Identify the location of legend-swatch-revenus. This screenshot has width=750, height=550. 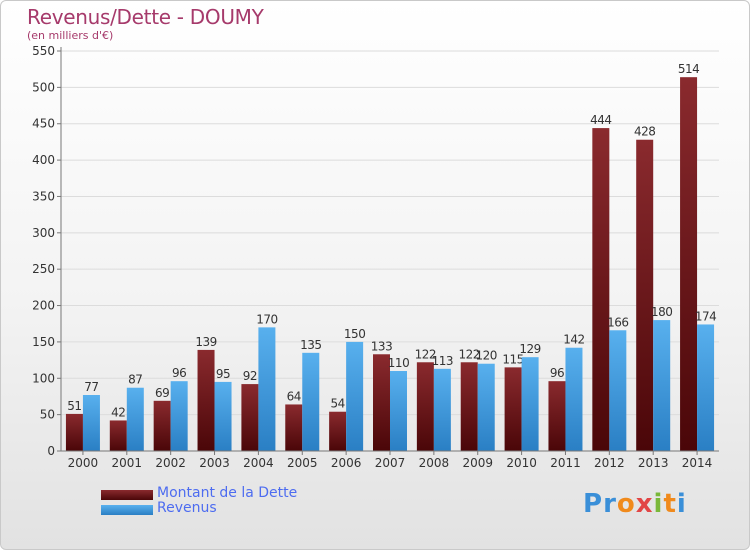
(127, 510).